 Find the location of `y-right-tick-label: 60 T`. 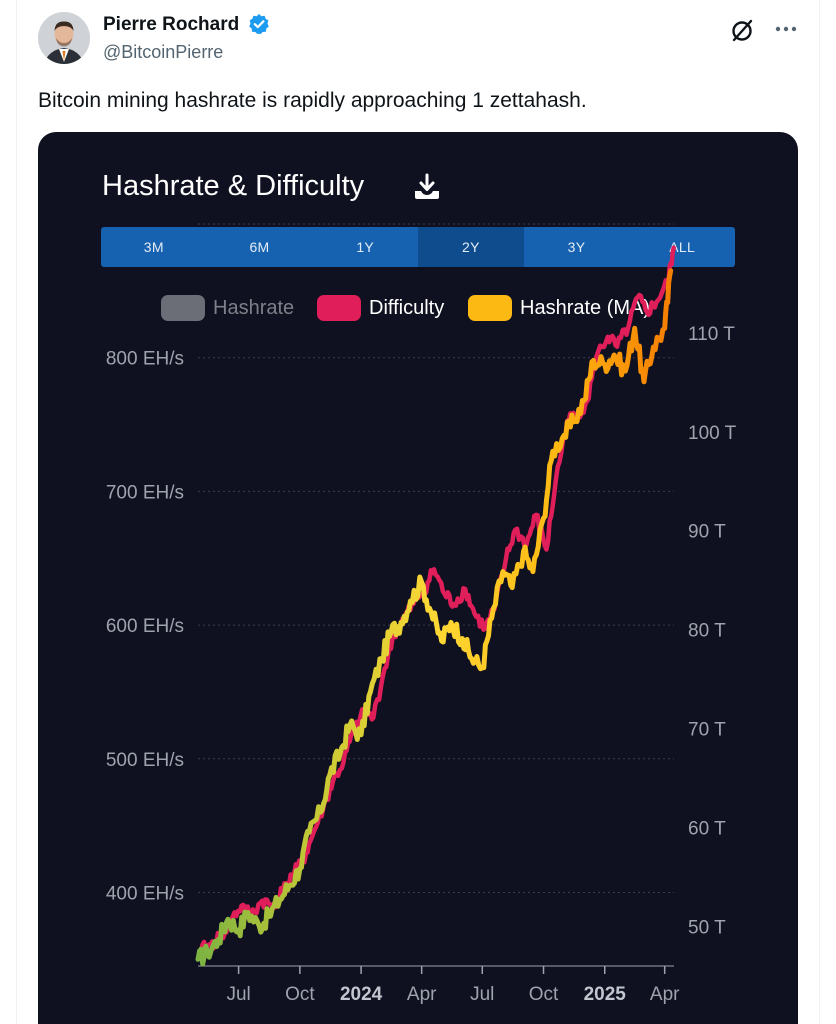

y-right-tick-label: 60 T is located at coordinates (707, 828).